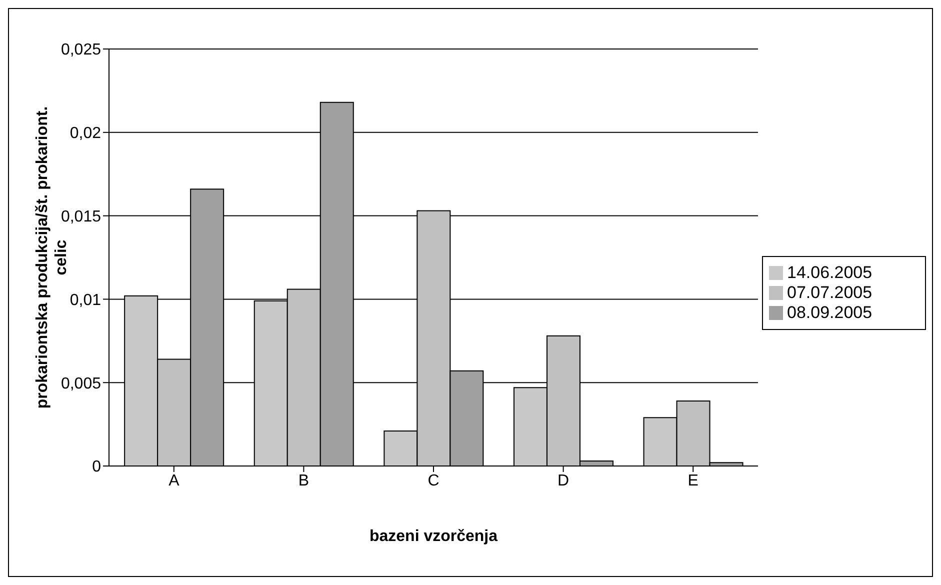  What do you see at coordinates (433, 536) in the screenshot?
I see `x-axis-title: bazeni vzorčenja` at bounding box center [433, 536].